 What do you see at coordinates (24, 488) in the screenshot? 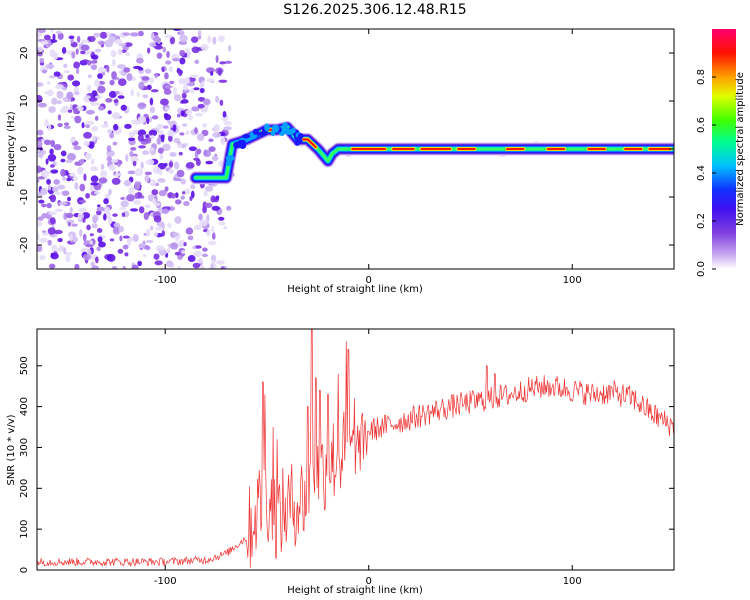
I see `snr-ytick-label-2: 200` at bounding box center [24, 488].